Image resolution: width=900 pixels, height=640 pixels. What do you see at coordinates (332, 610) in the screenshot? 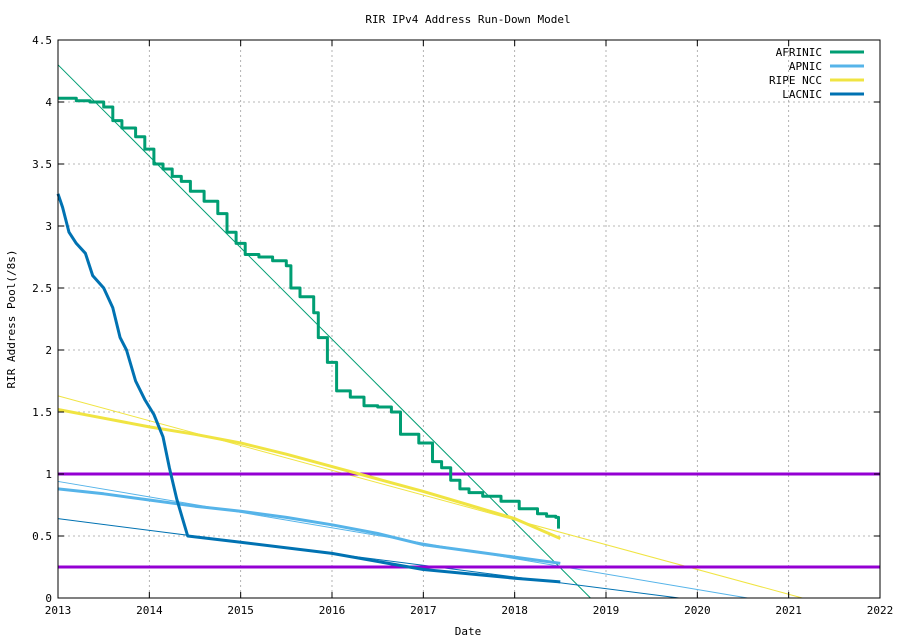
I see `x-tick-label: 2016` at bounding box center [332, 610].